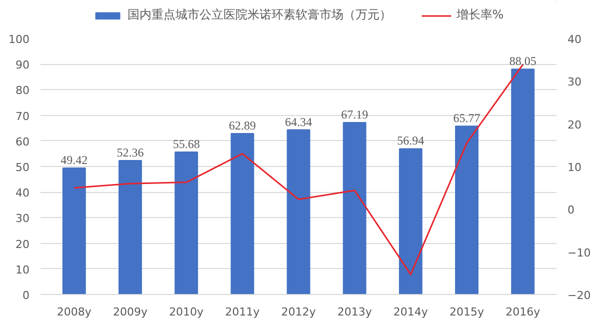 This screenshot has width=600, height=327. I want to click on y-tick-label: 80, so click(23, 91).